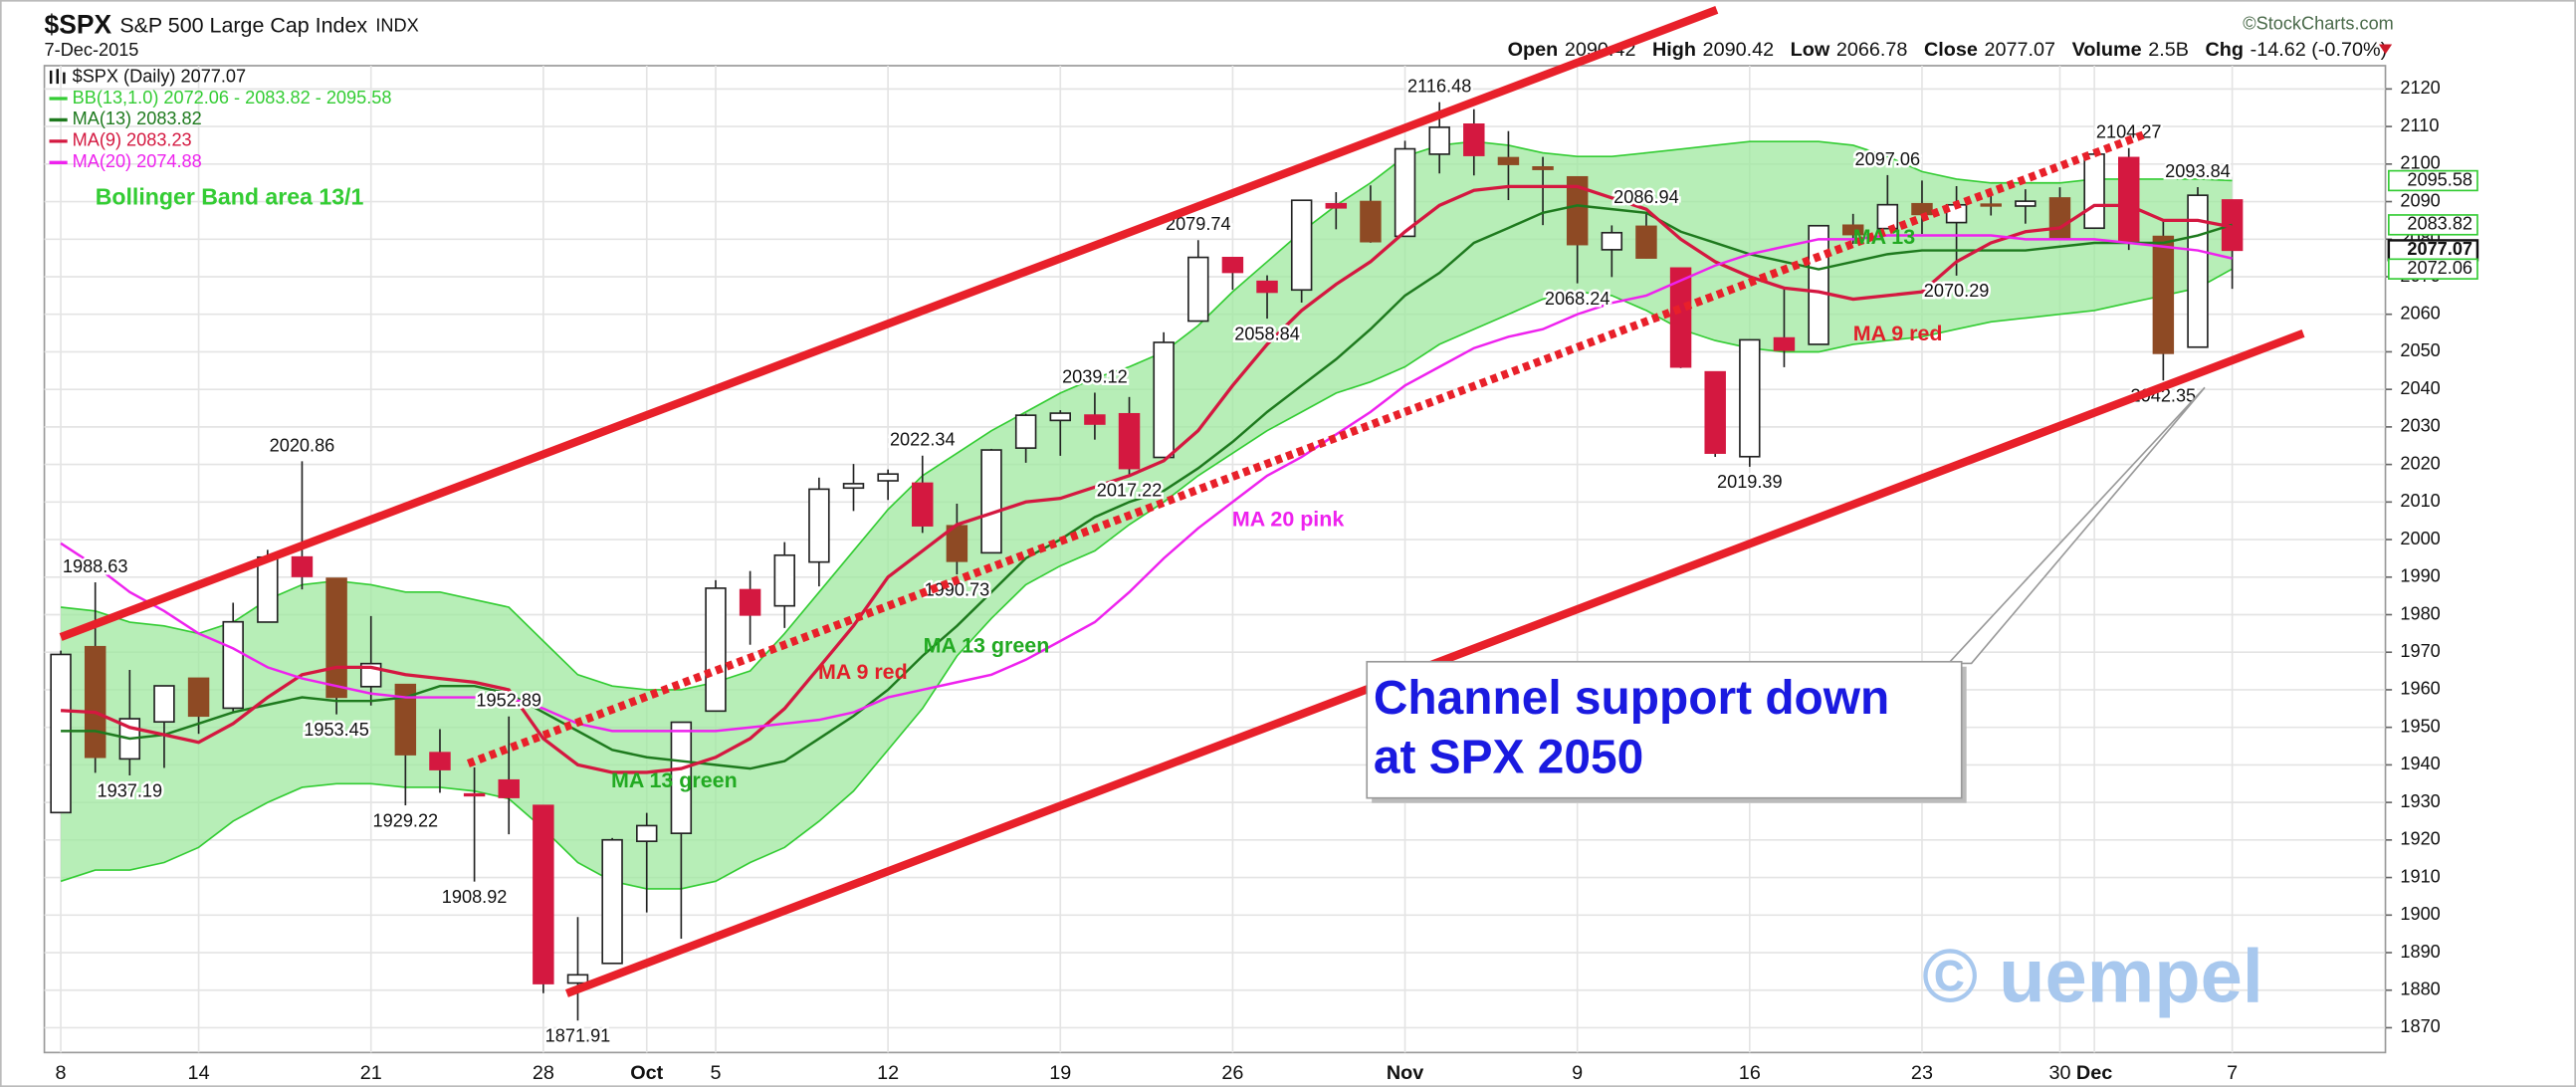 Image resolution: width=2576 pixels, height=1087 pixels. Describe the element at coordinates (1533, 50) in the screenshot. I see `quote-label: Open` at that location.